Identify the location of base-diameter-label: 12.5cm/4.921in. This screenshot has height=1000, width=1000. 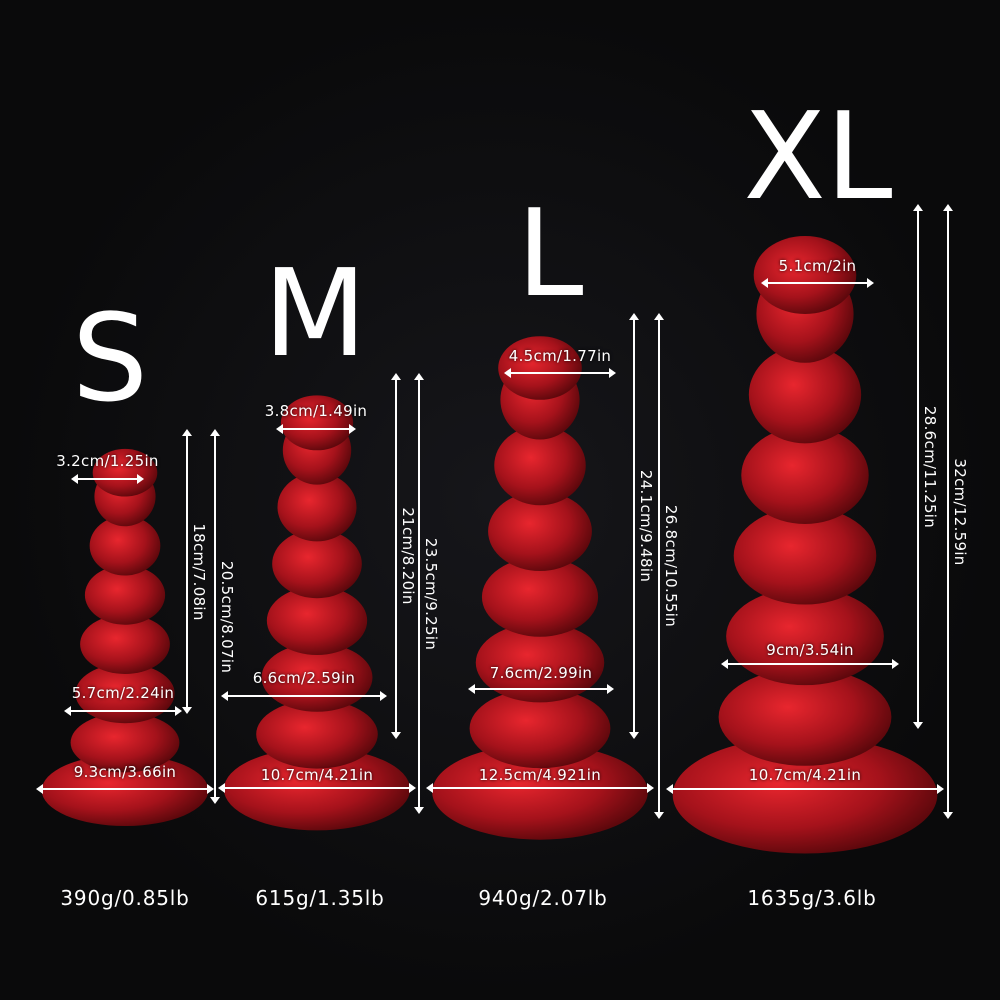
(540, 775).